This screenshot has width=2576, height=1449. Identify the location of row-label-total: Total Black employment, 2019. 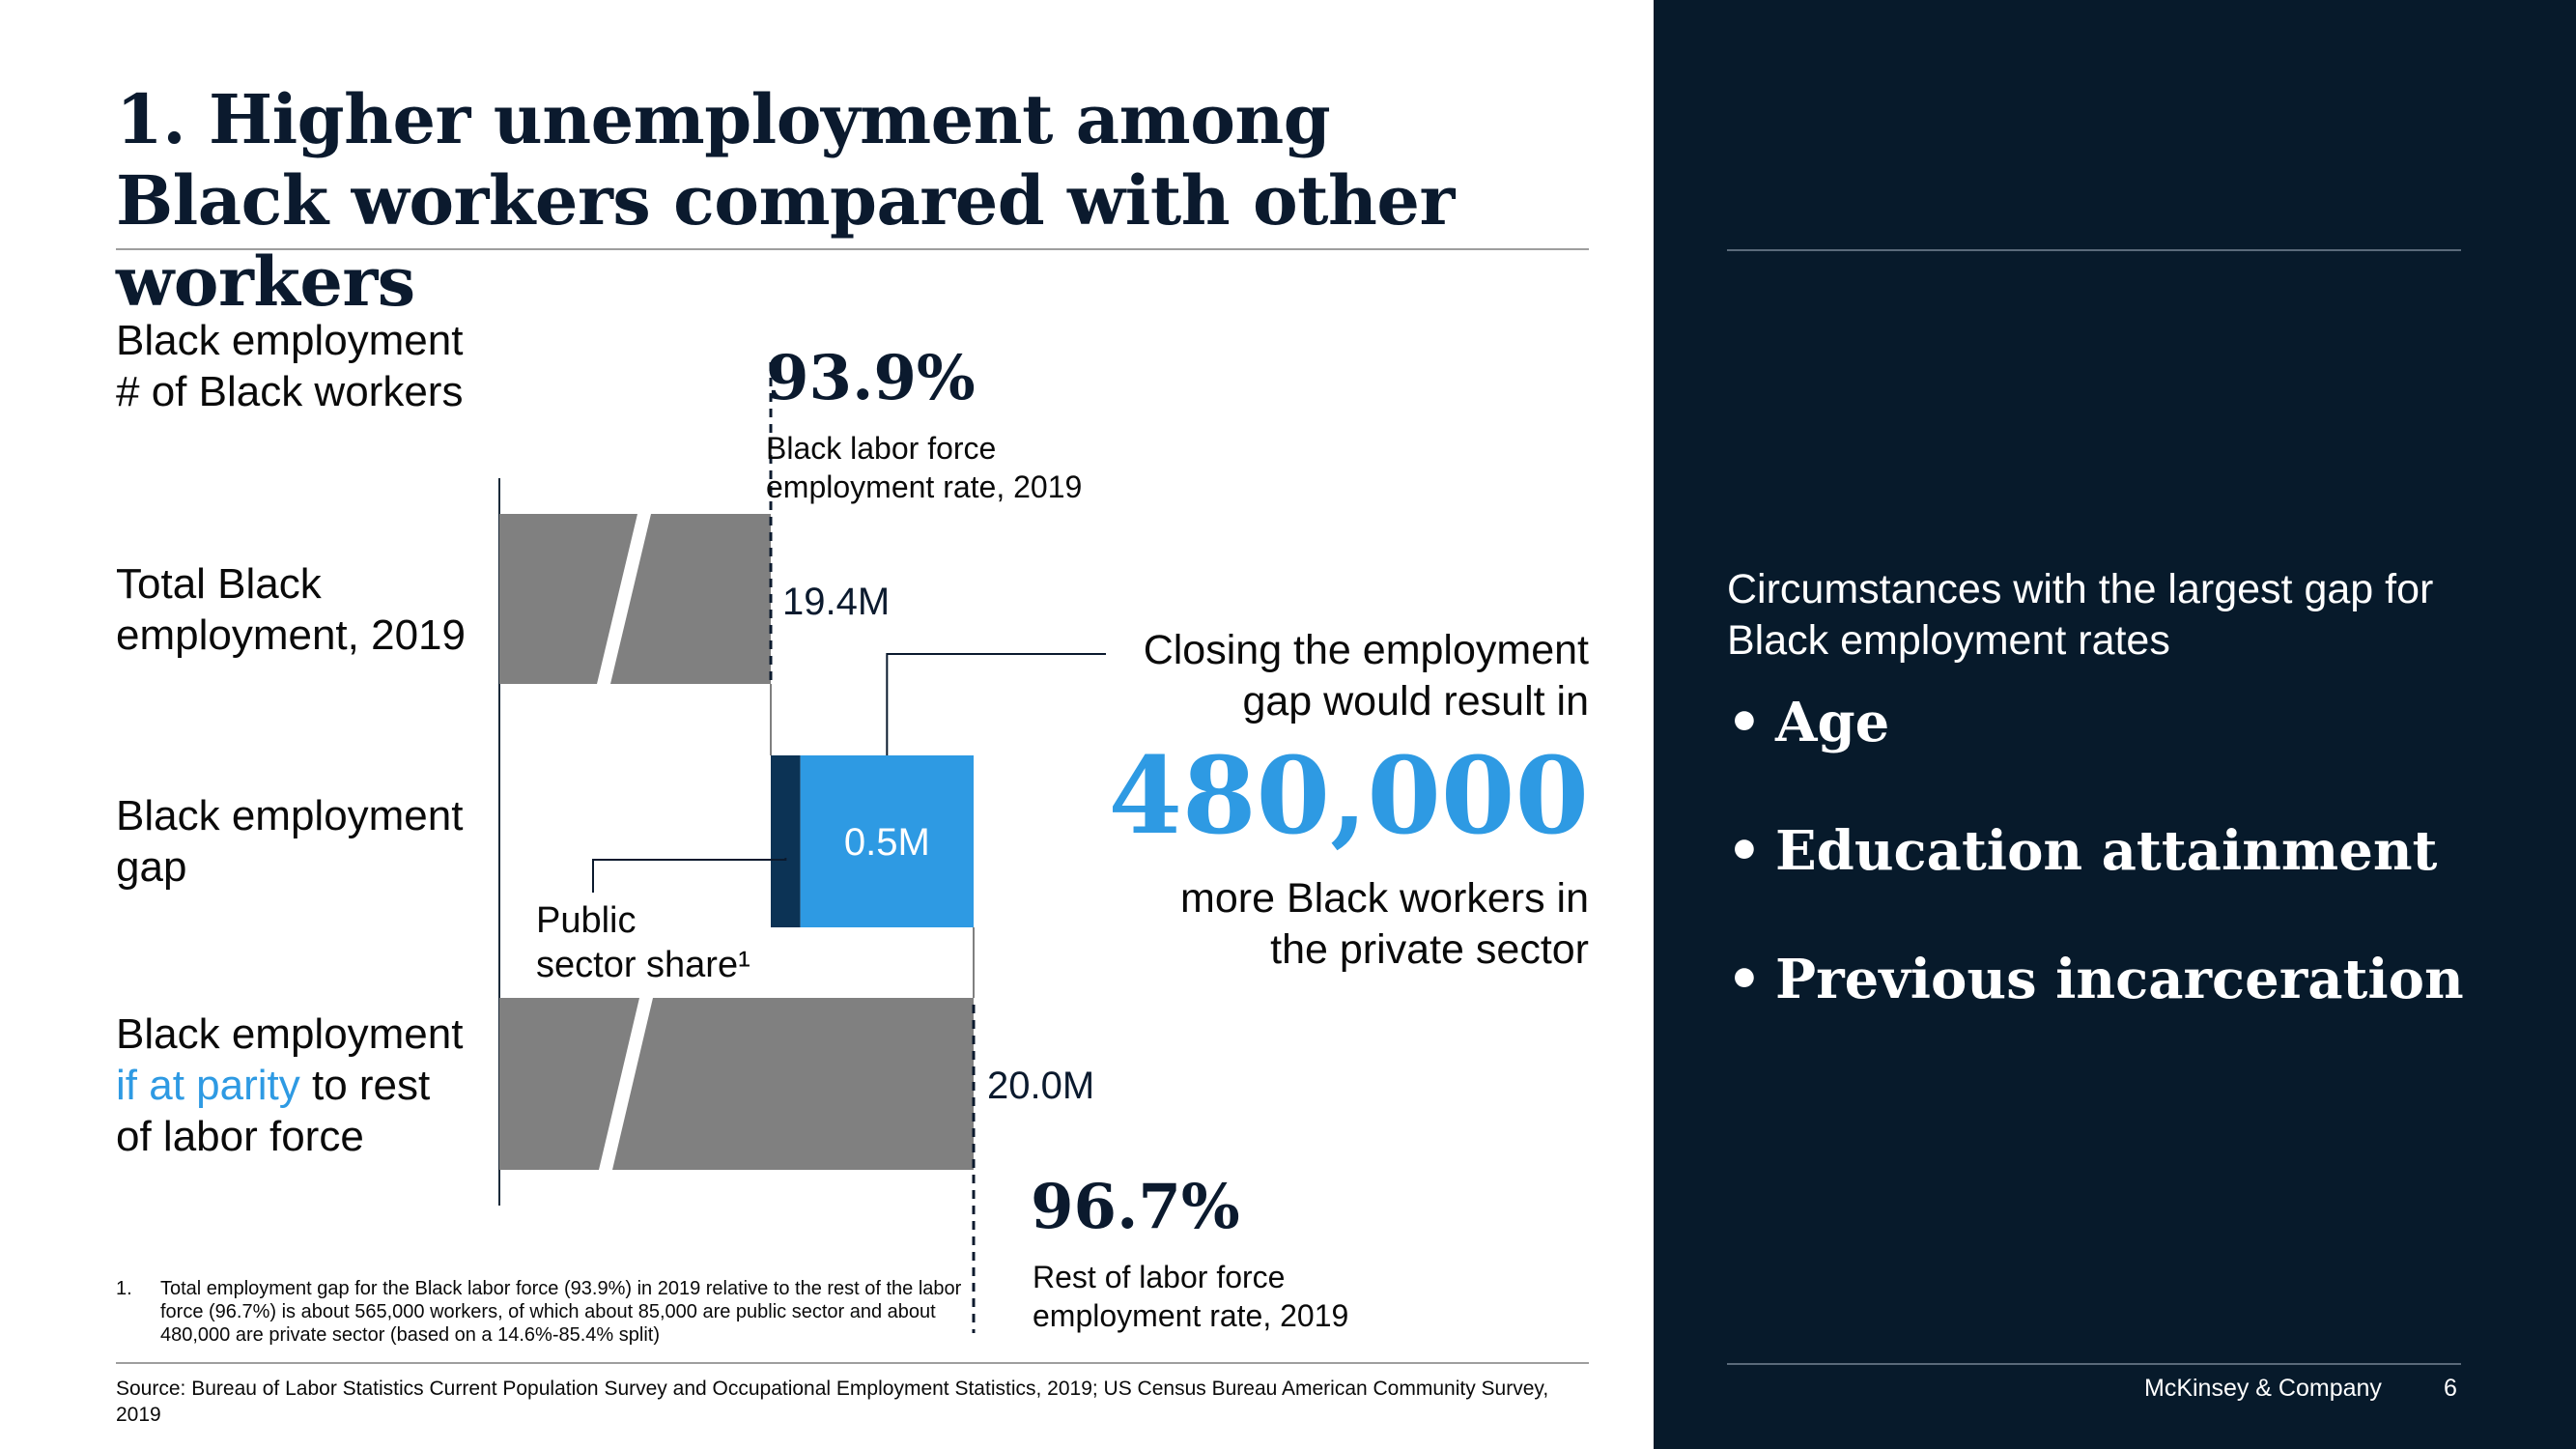
(291, 609).